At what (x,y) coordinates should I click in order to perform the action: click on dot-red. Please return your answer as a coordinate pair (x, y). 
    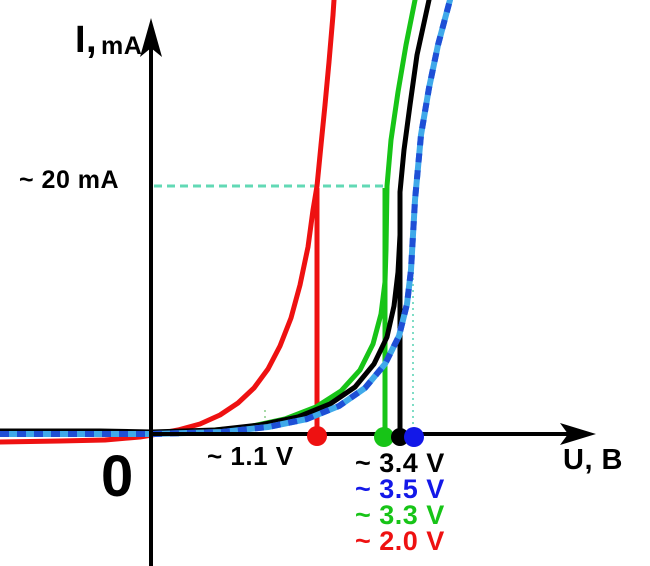
    Looking at the image, I should click on (317, 436).